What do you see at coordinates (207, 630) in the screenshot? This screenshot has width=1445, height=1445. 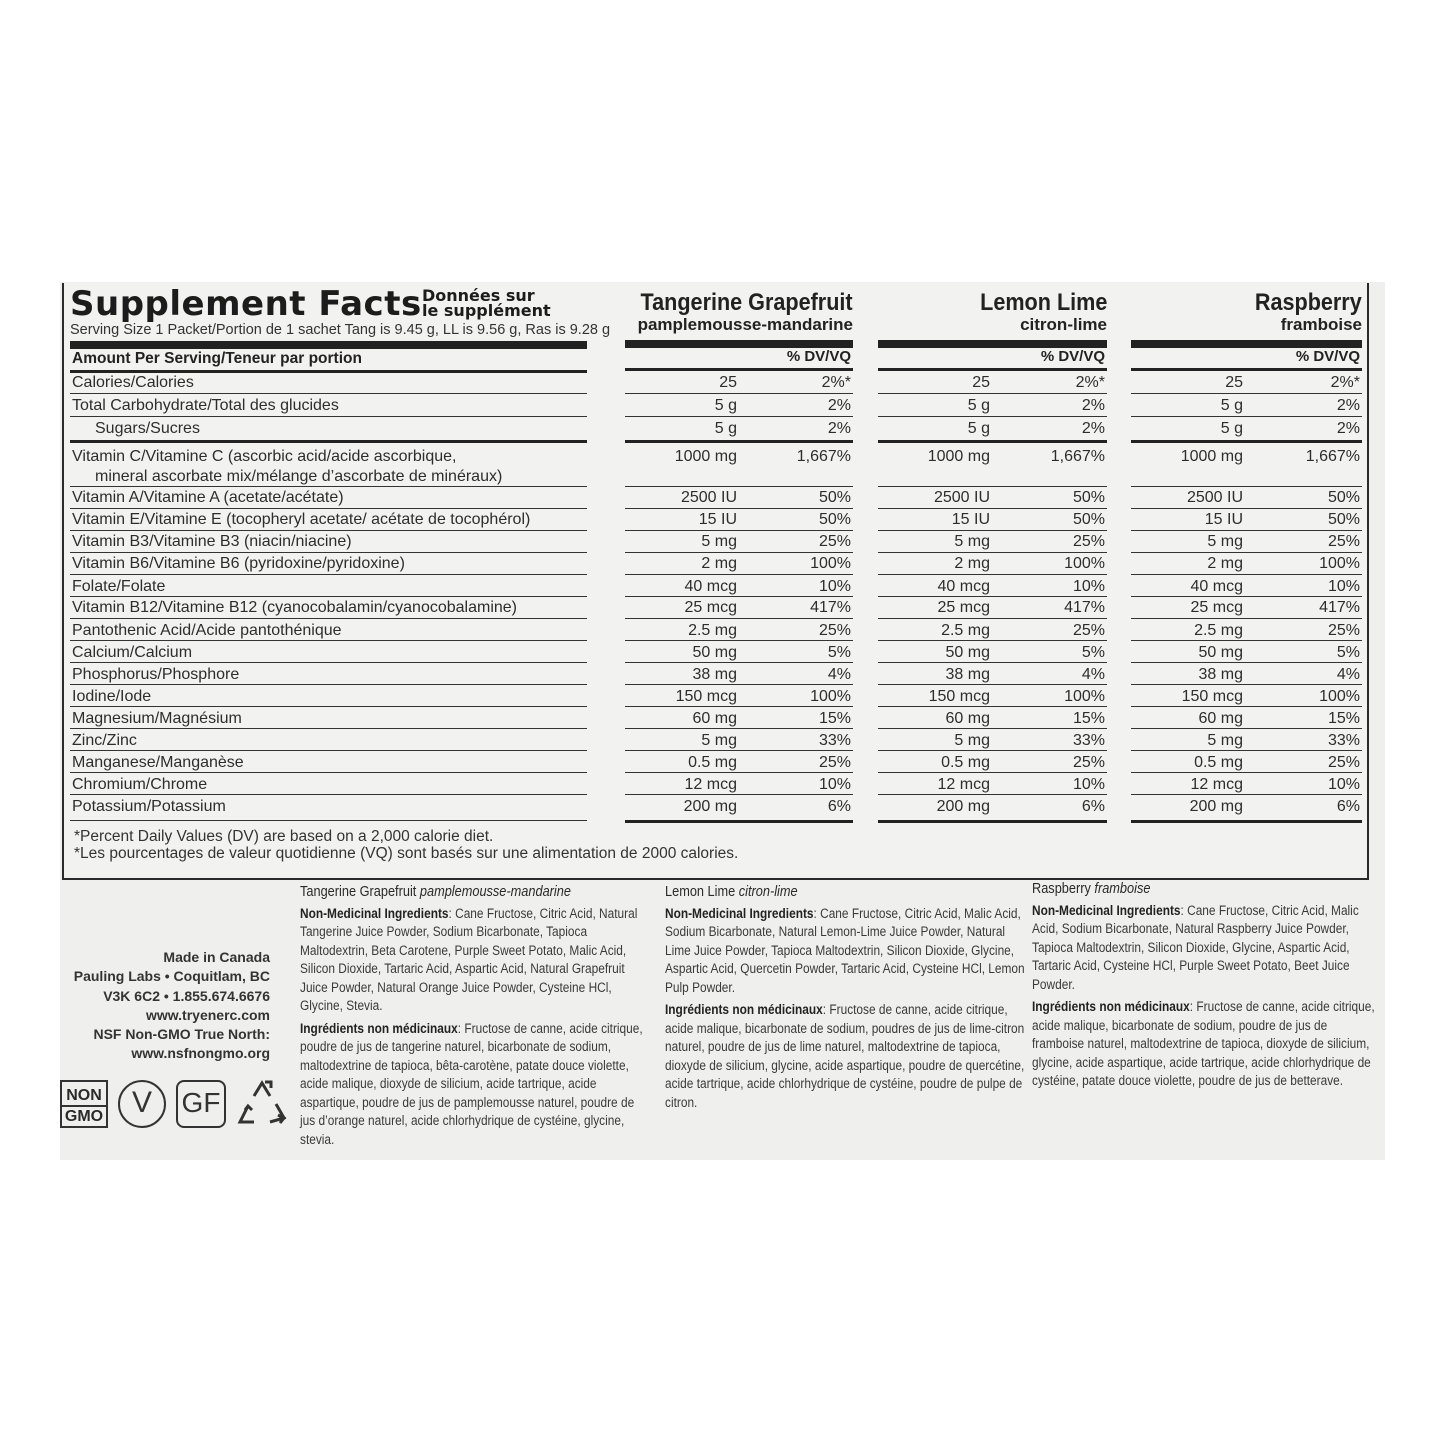 I see `nutrient-label: Pantothenic Acid/Acide pantothénique` at bounding box center [207, 630].